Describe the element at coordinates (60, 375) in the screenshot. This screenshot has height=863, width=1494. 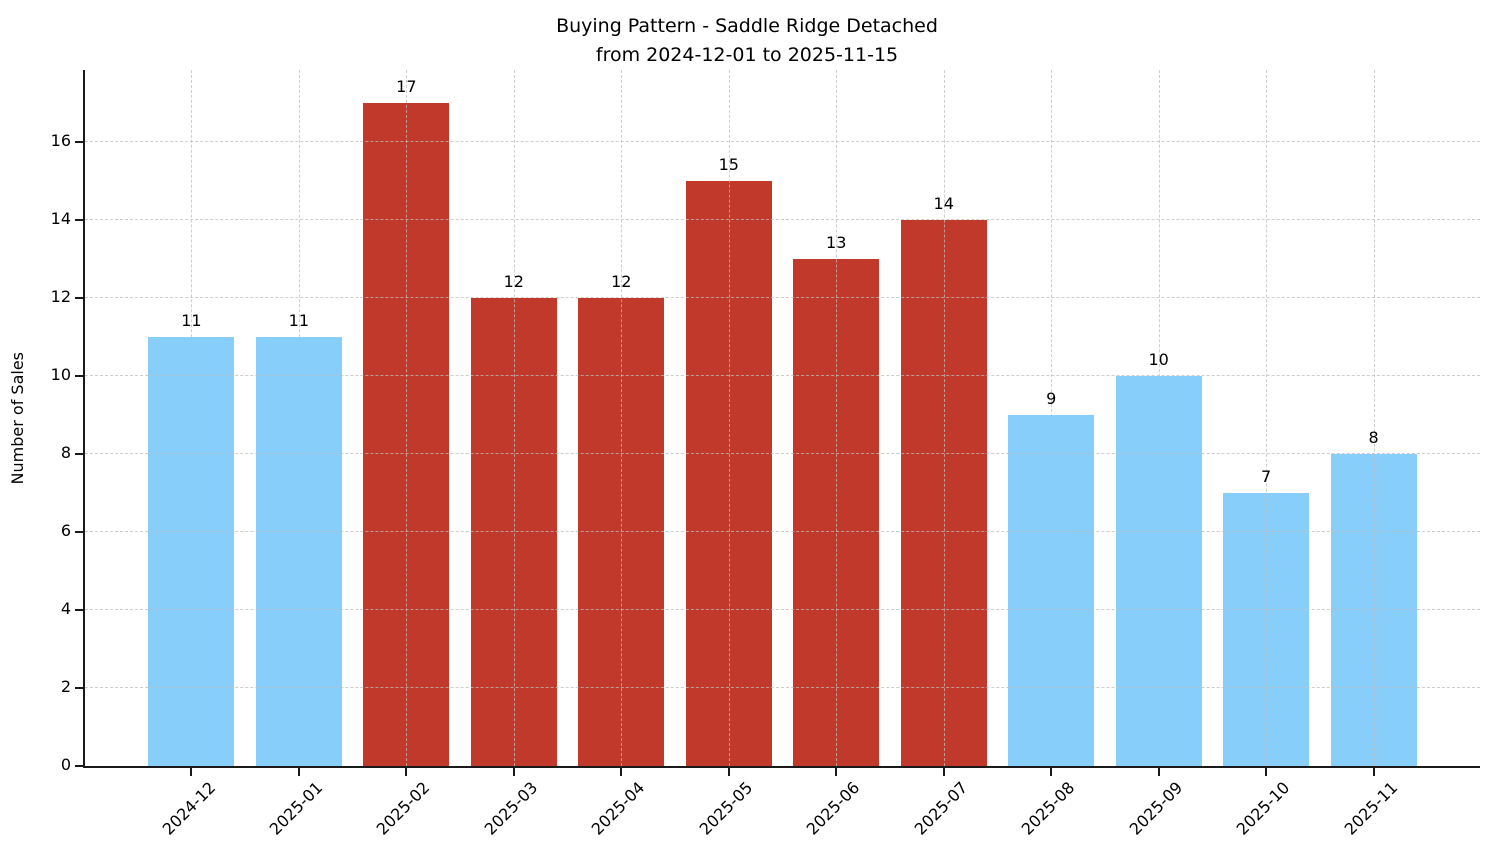
I see `y-tick-label: 10` at that location.